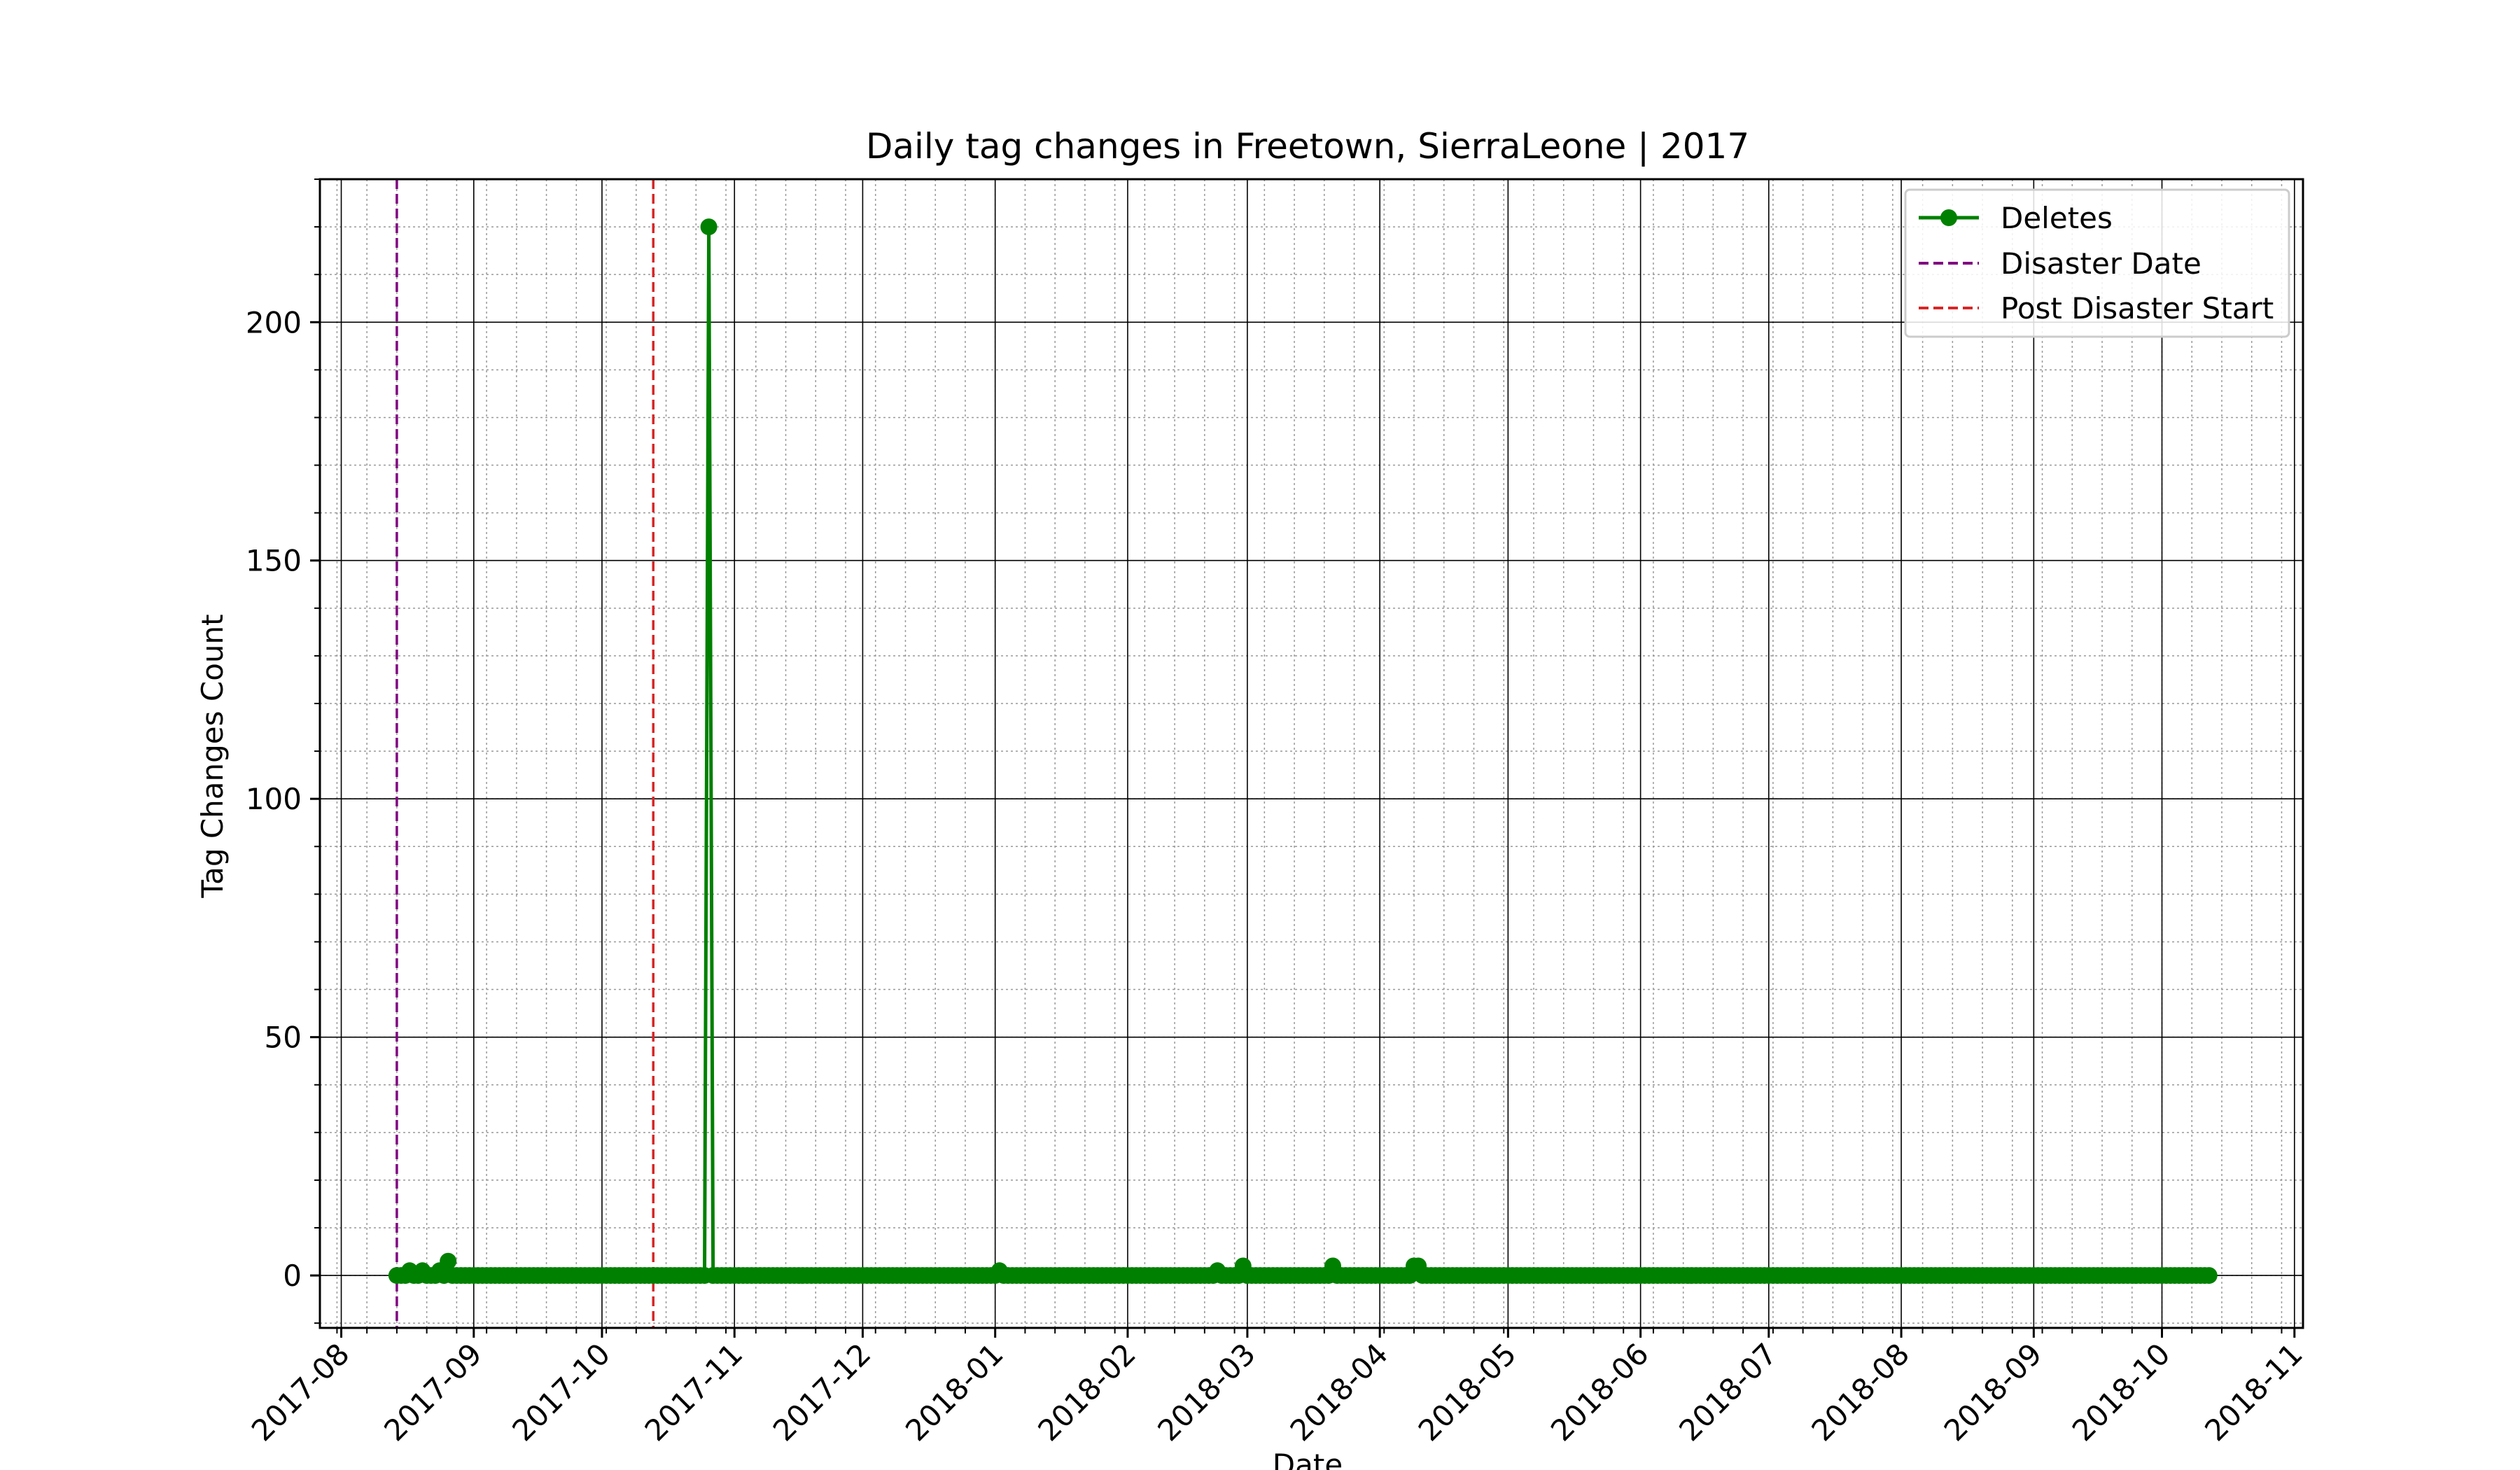 This screenshot has height=1470, width=2520. Describe the element at coordinates (283, 1038) in the screenshot. I see `y-tick-label: 50` at that location.